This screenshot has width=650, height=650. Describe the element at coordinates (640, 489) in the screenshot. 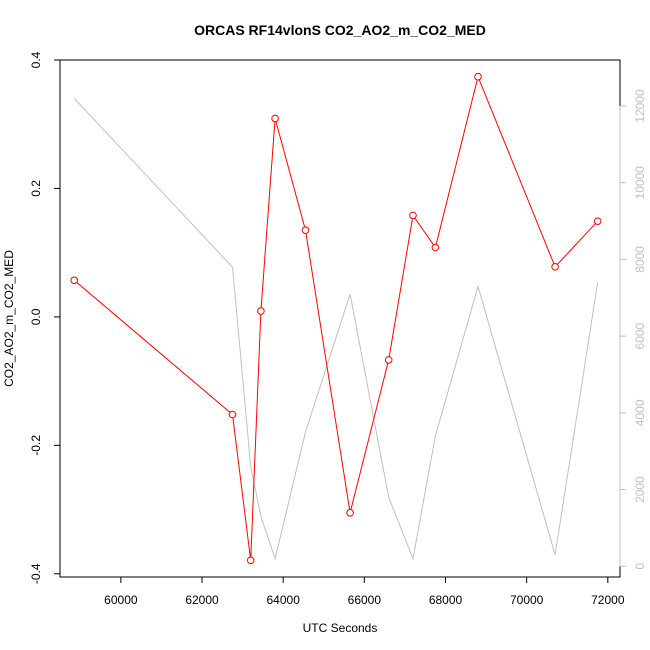

I see `y2-tick-label: 2000` at that location.